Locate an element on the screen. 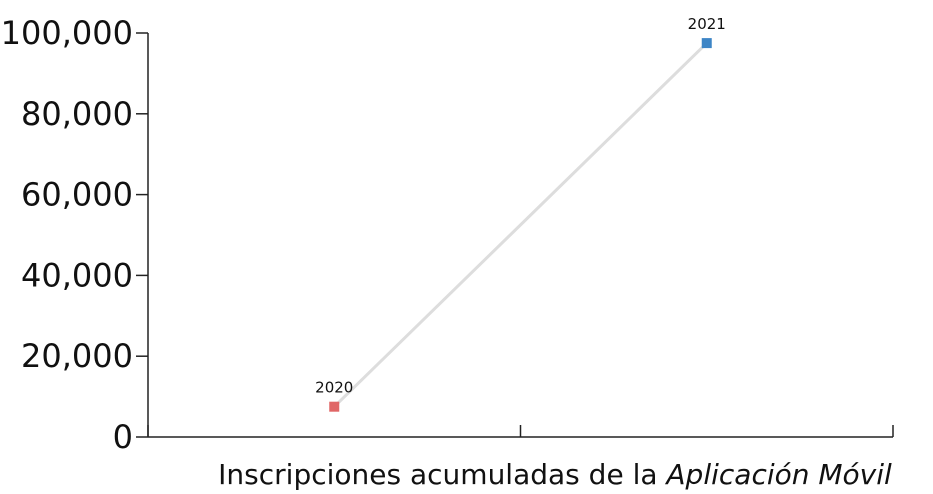 The width and height of the screenshot is (933, 494). data-point-2020 is located at coordinates (334, 406).